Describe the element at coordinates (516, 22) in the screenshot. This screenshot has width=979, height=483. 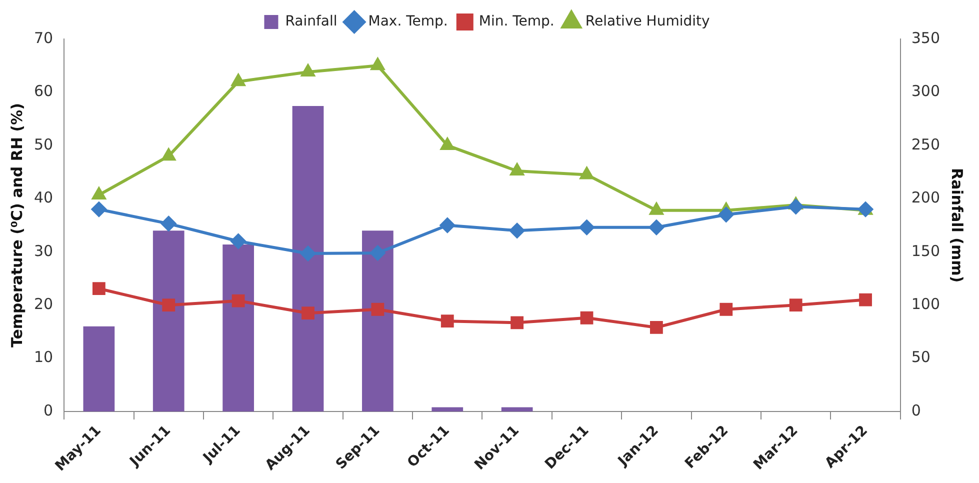
I see `legend-label: Min. Temp.` at that location.